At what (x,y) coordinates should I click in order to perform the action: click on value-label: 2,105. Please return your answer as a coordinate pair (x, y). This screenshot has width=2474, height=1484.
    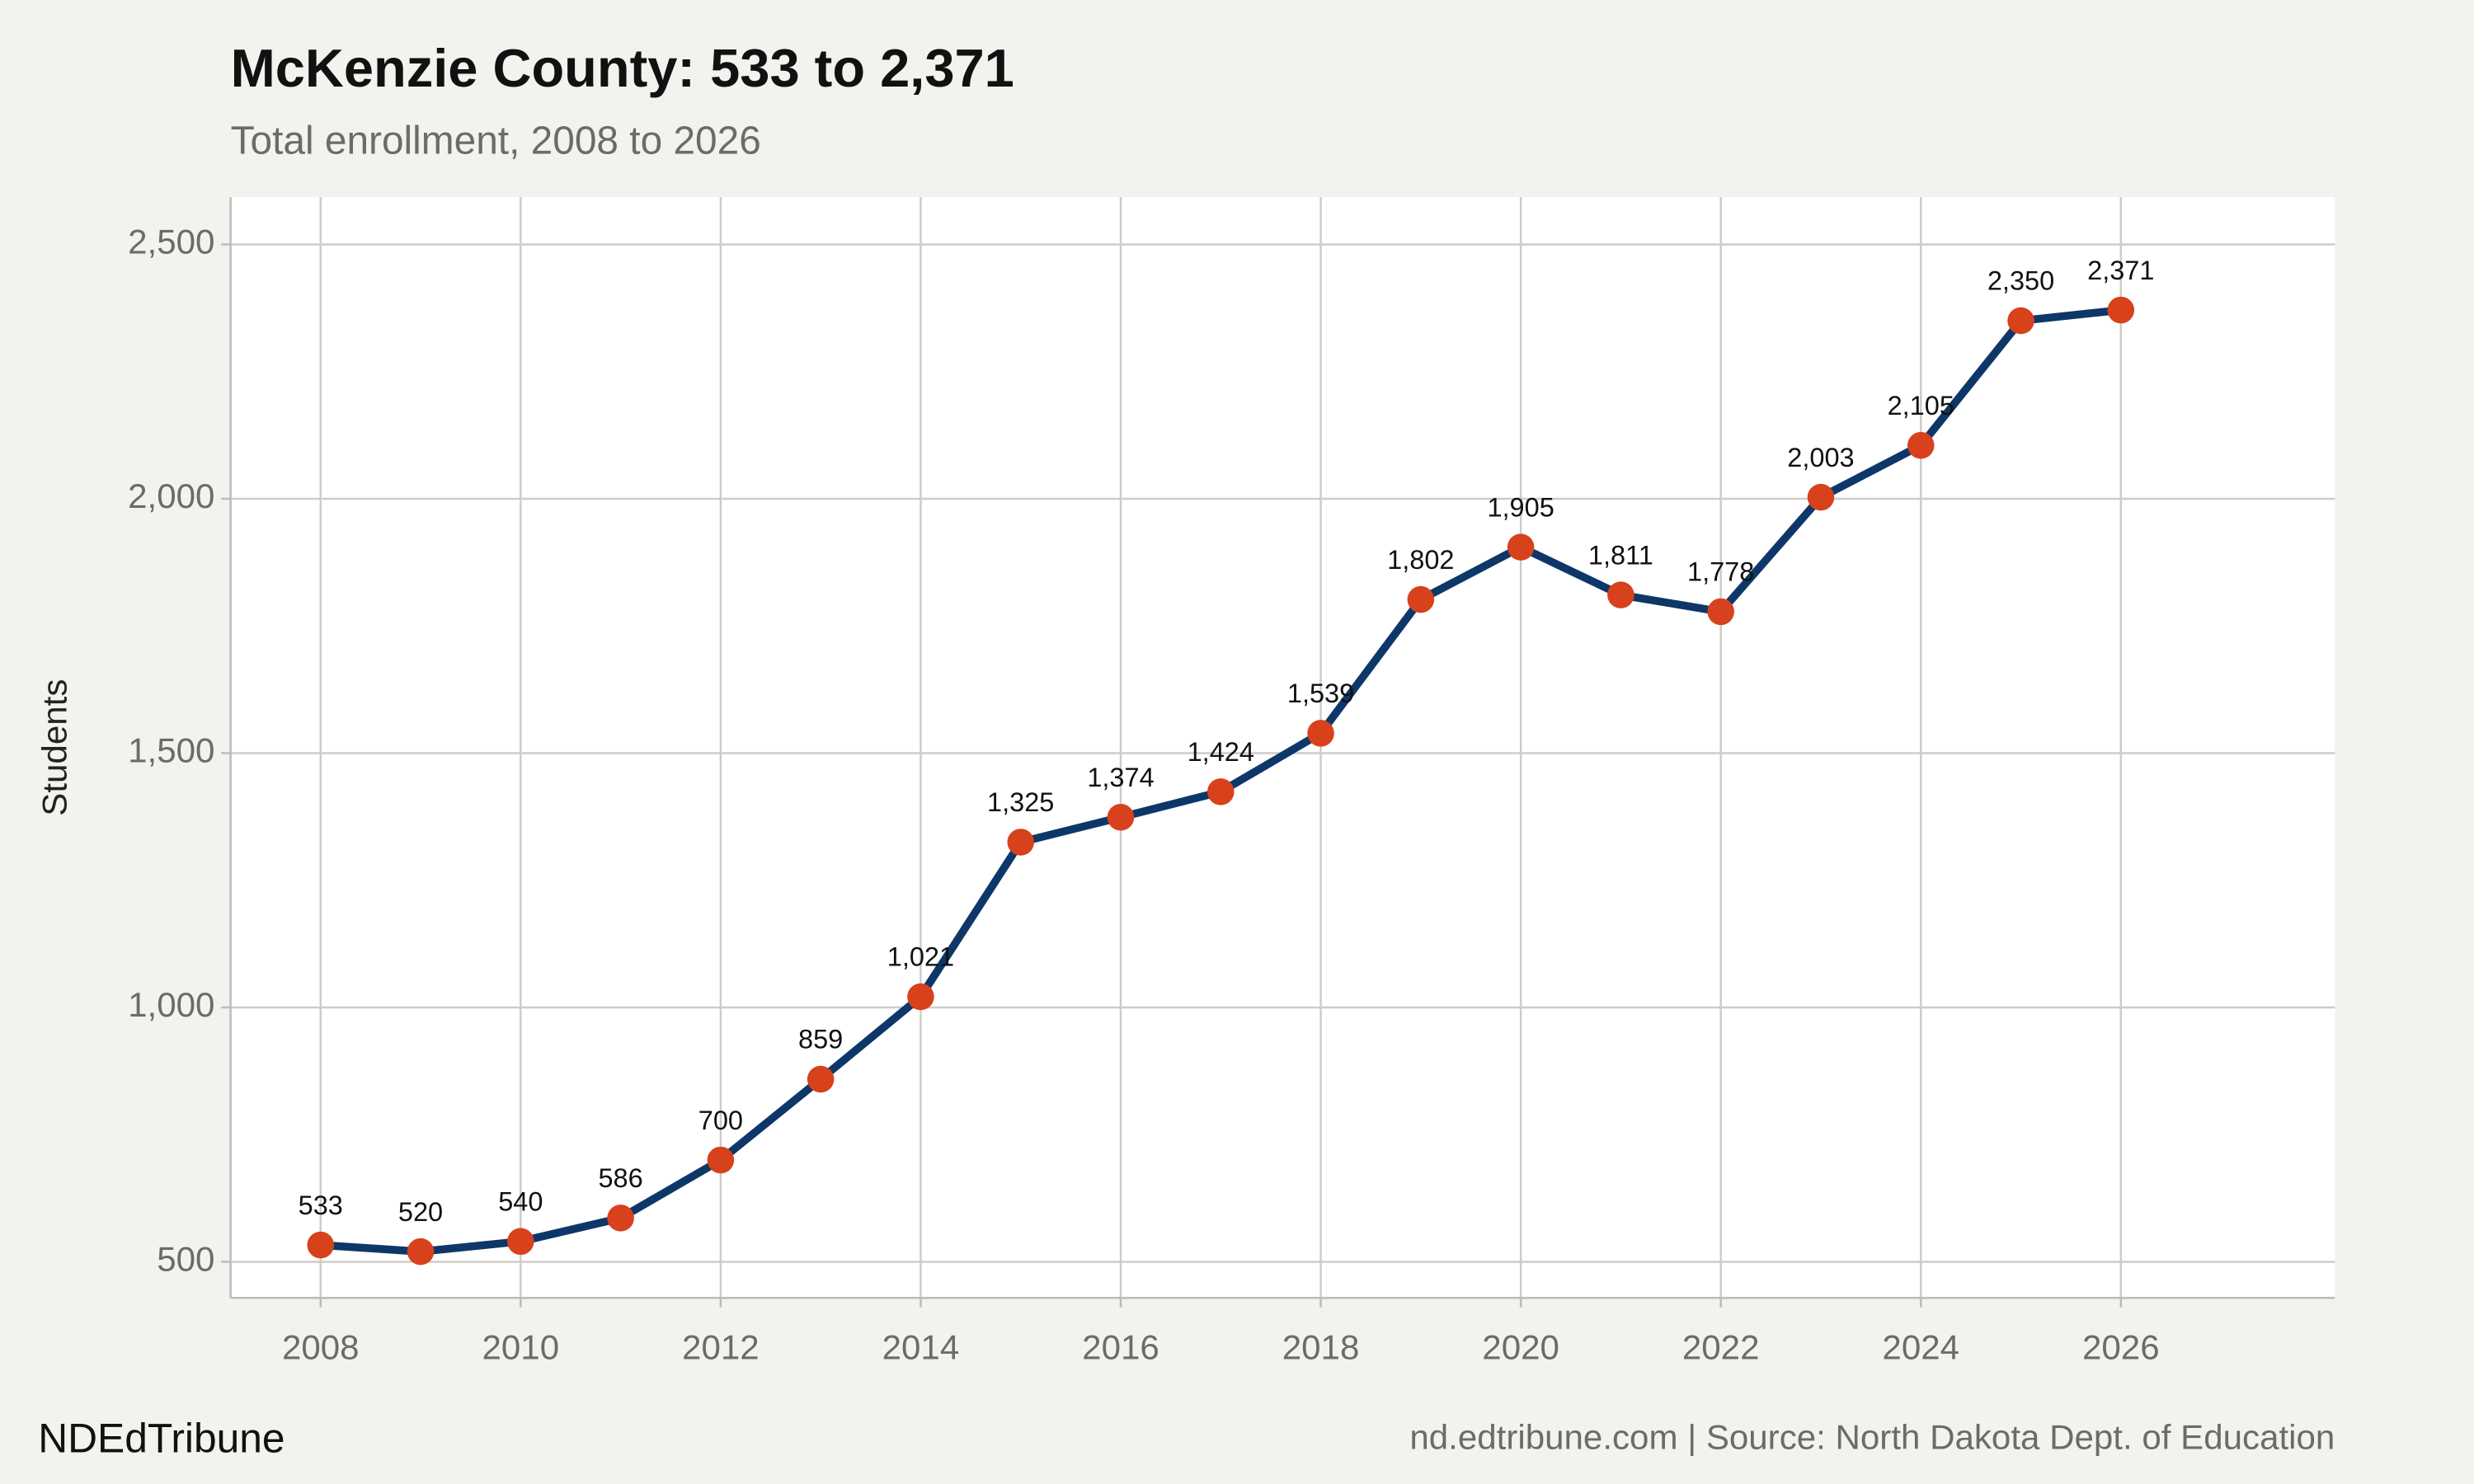
    Looking at the image, I should click on (1921, 405).